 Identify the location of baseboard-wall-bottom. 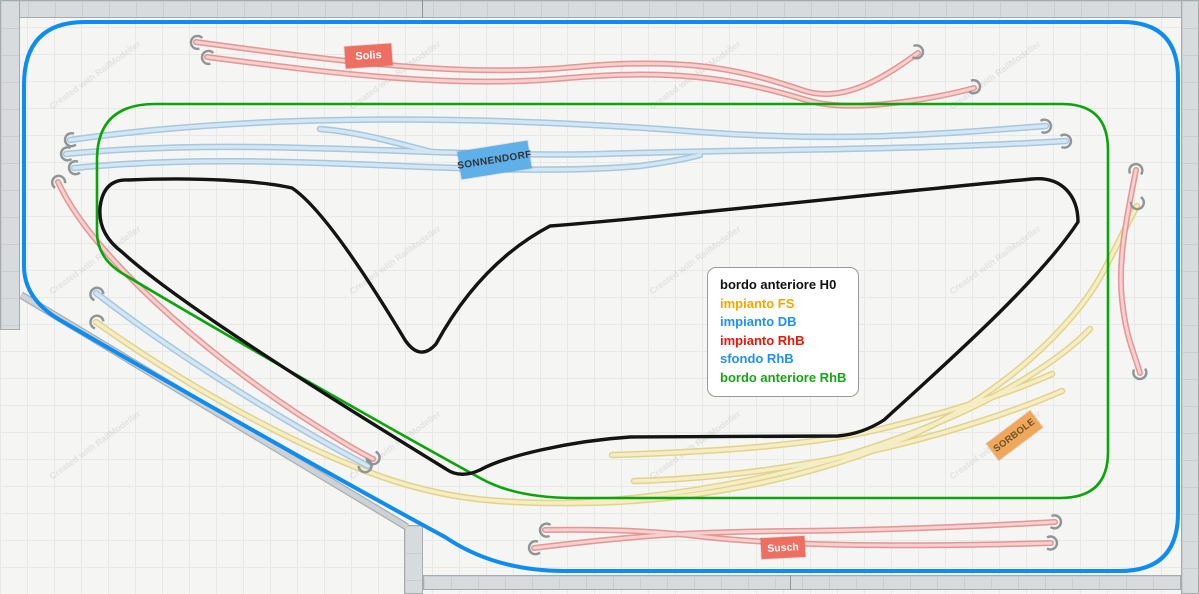
(802, 582).